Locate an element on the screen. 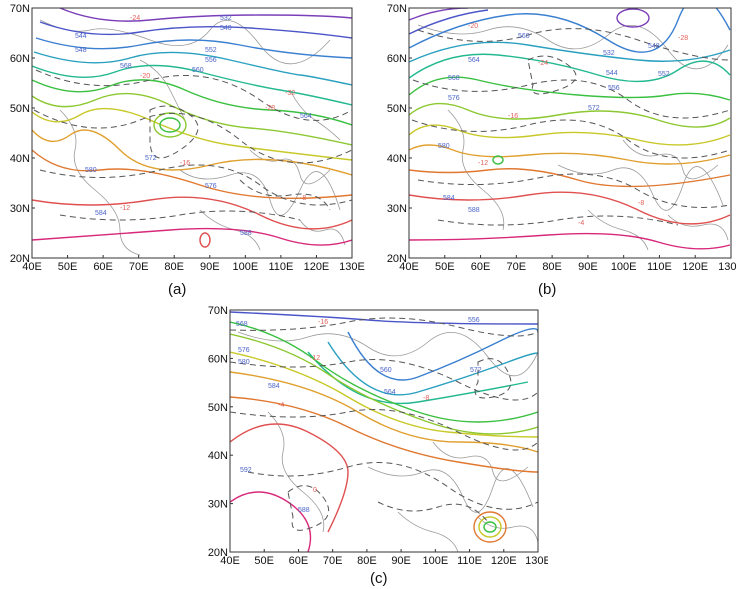  temperature-contours-b is located at coordinates (571, 127).